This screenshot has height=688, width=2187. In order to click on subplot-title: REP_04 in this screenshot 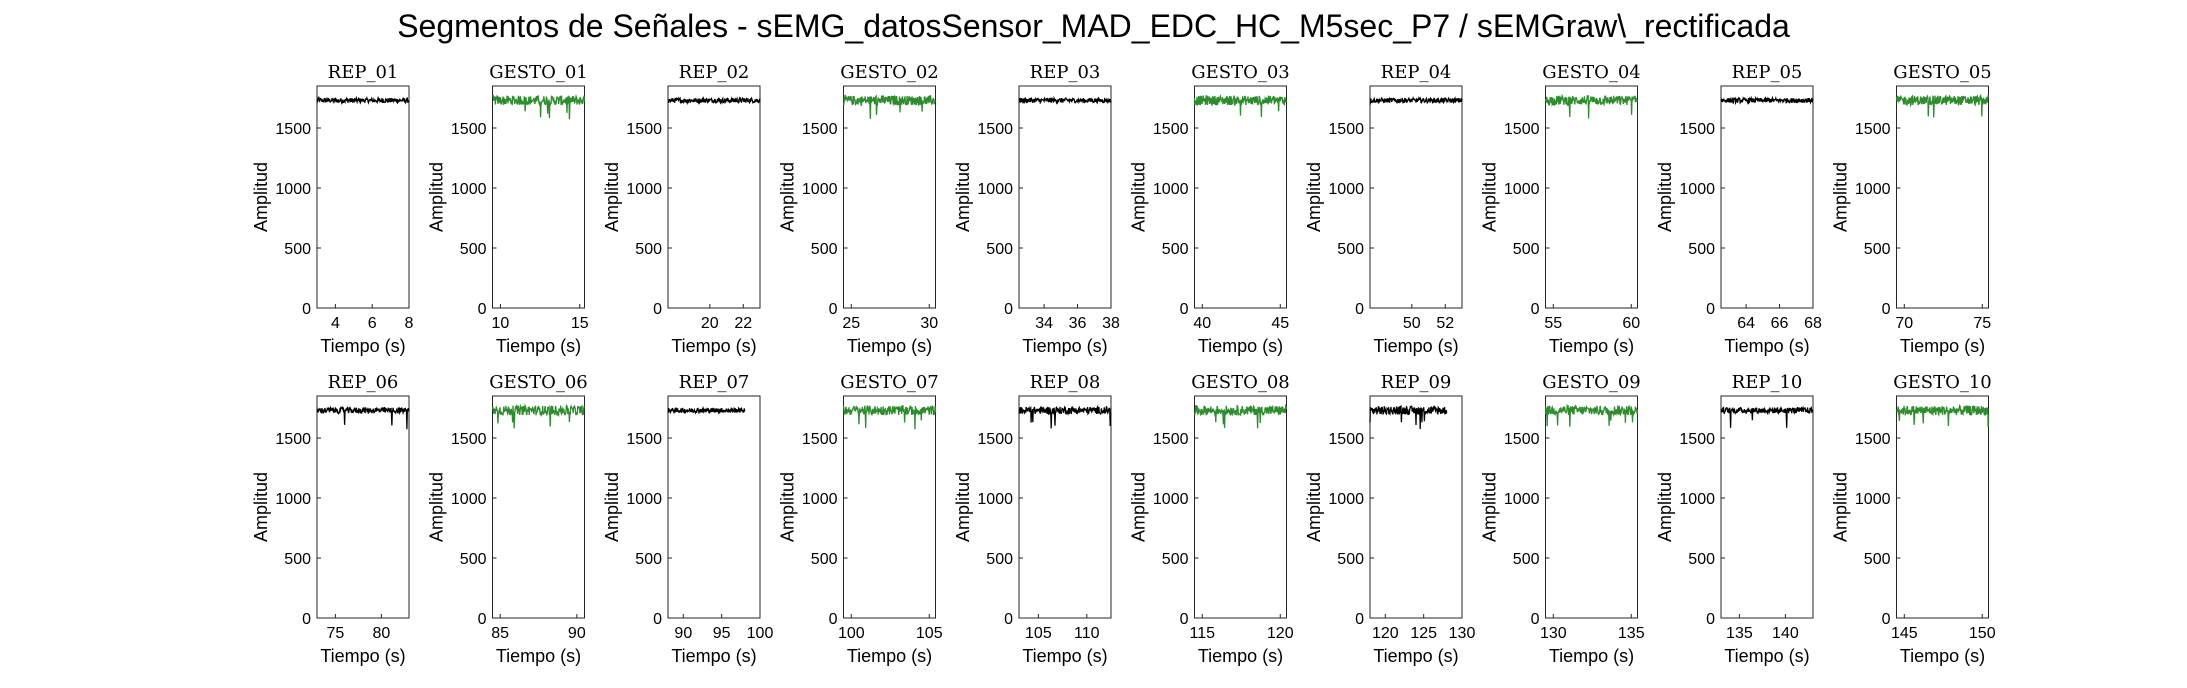, I will do `click(1416, 72)`.